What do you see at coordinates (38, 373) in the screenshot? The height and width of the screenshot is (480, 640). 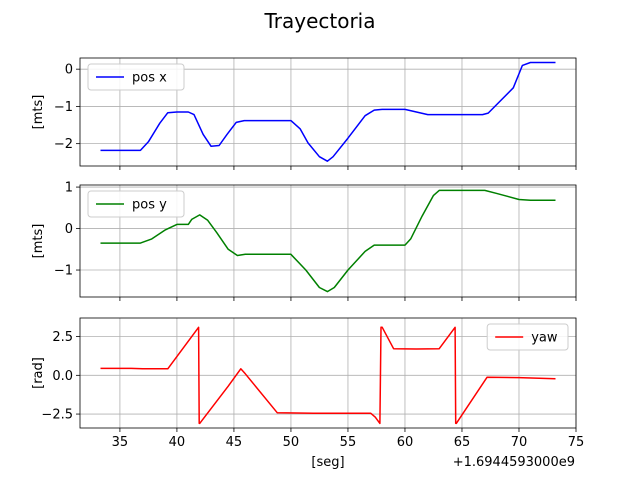 I see `y-axis-label: [rad]` at bounding box center [38, 373].